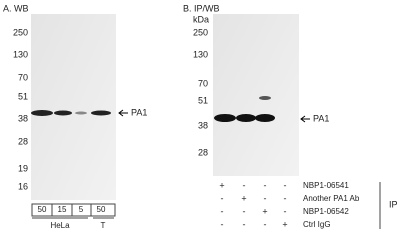  I want to click on band-label-a: PA1, so click(139, 112).